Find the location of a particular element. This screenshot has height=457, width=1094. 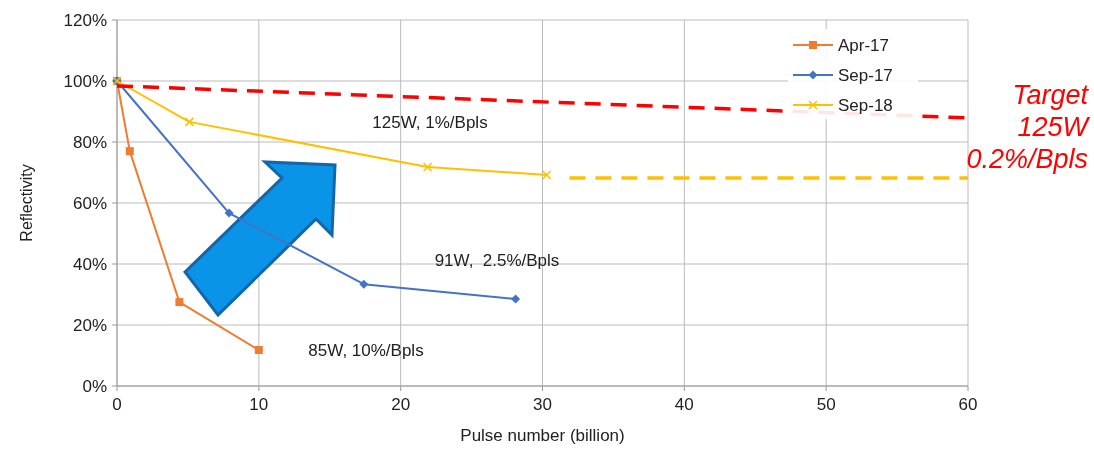

x-tick-label: 10 is located at coordinates (259, 404).